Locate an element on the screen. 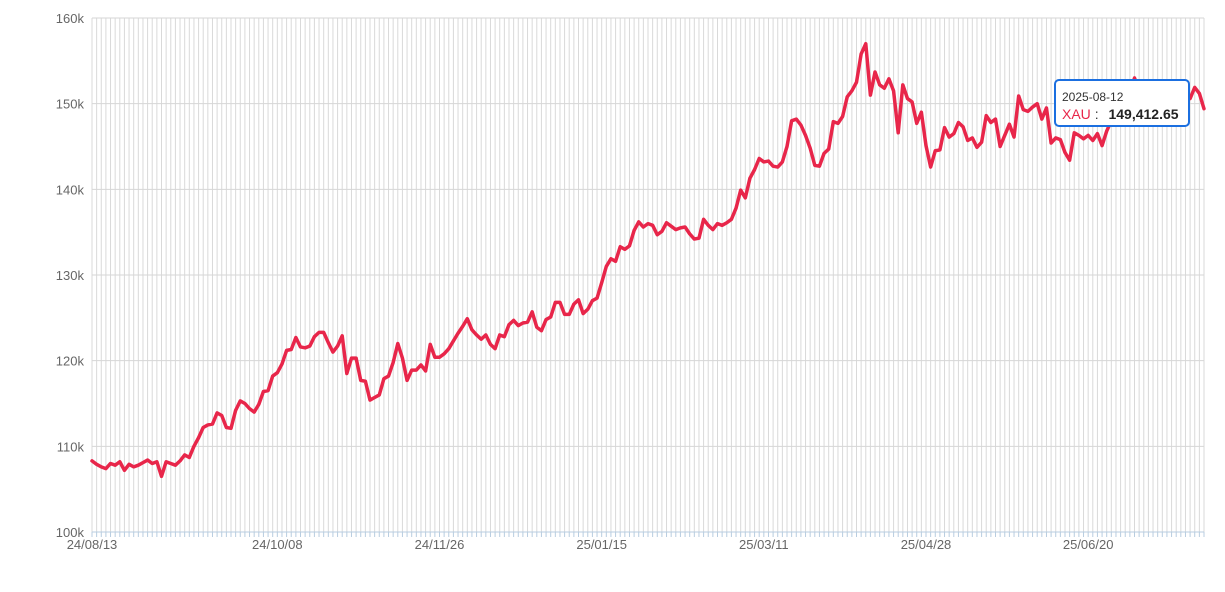 Image resolution: width=1225 pixels, height=592 pixels. y-tick-label: 150k is located at coordinates (70, 104).